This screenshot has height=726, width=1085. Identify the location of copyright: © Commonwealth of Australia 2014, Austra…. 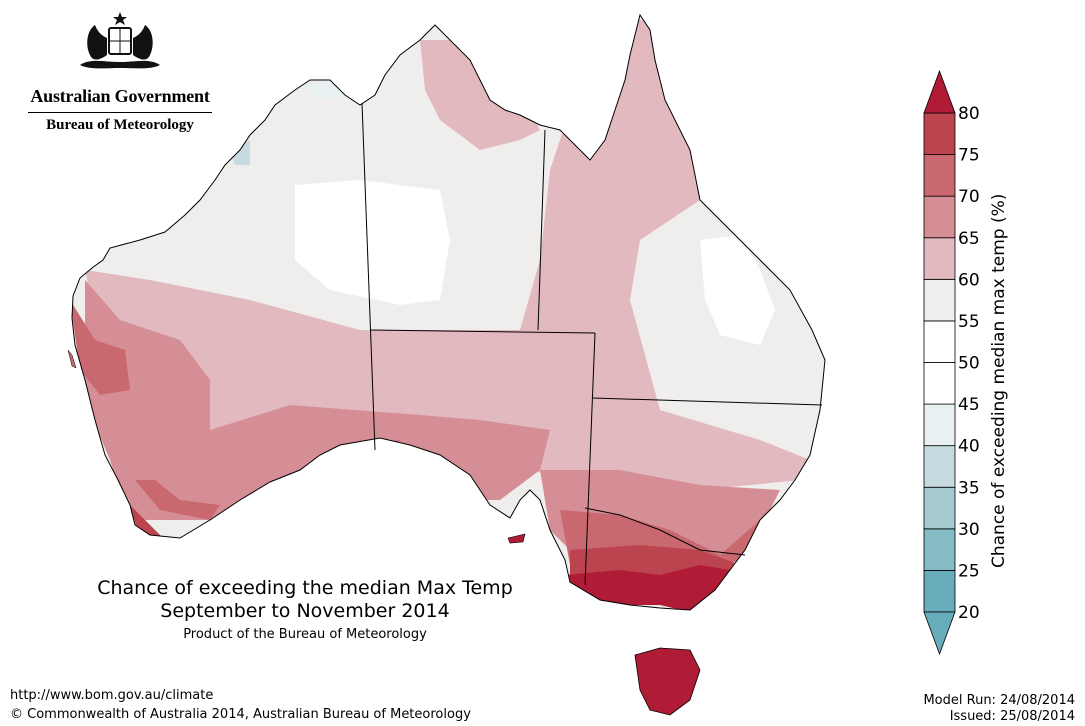
(240, 714).